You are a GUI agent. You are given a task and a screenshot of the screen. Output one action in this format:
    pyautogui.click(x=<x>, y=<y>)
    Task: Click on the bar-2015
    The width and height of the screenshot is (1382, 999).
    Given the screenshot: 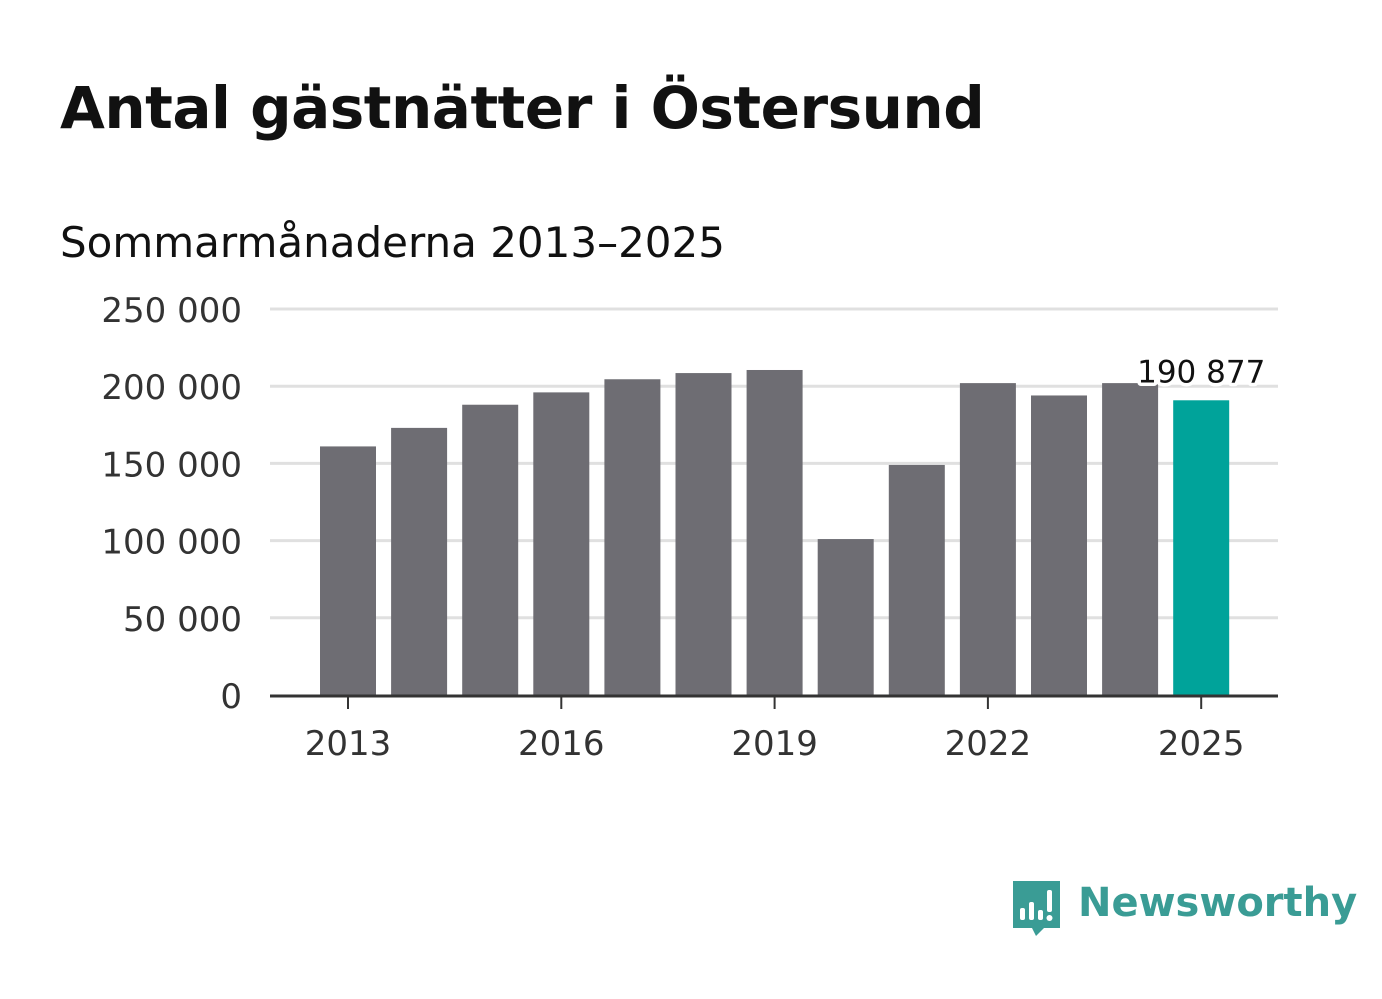 What is the action you would take?
    pyautogui.click(x=490, y=549)
    